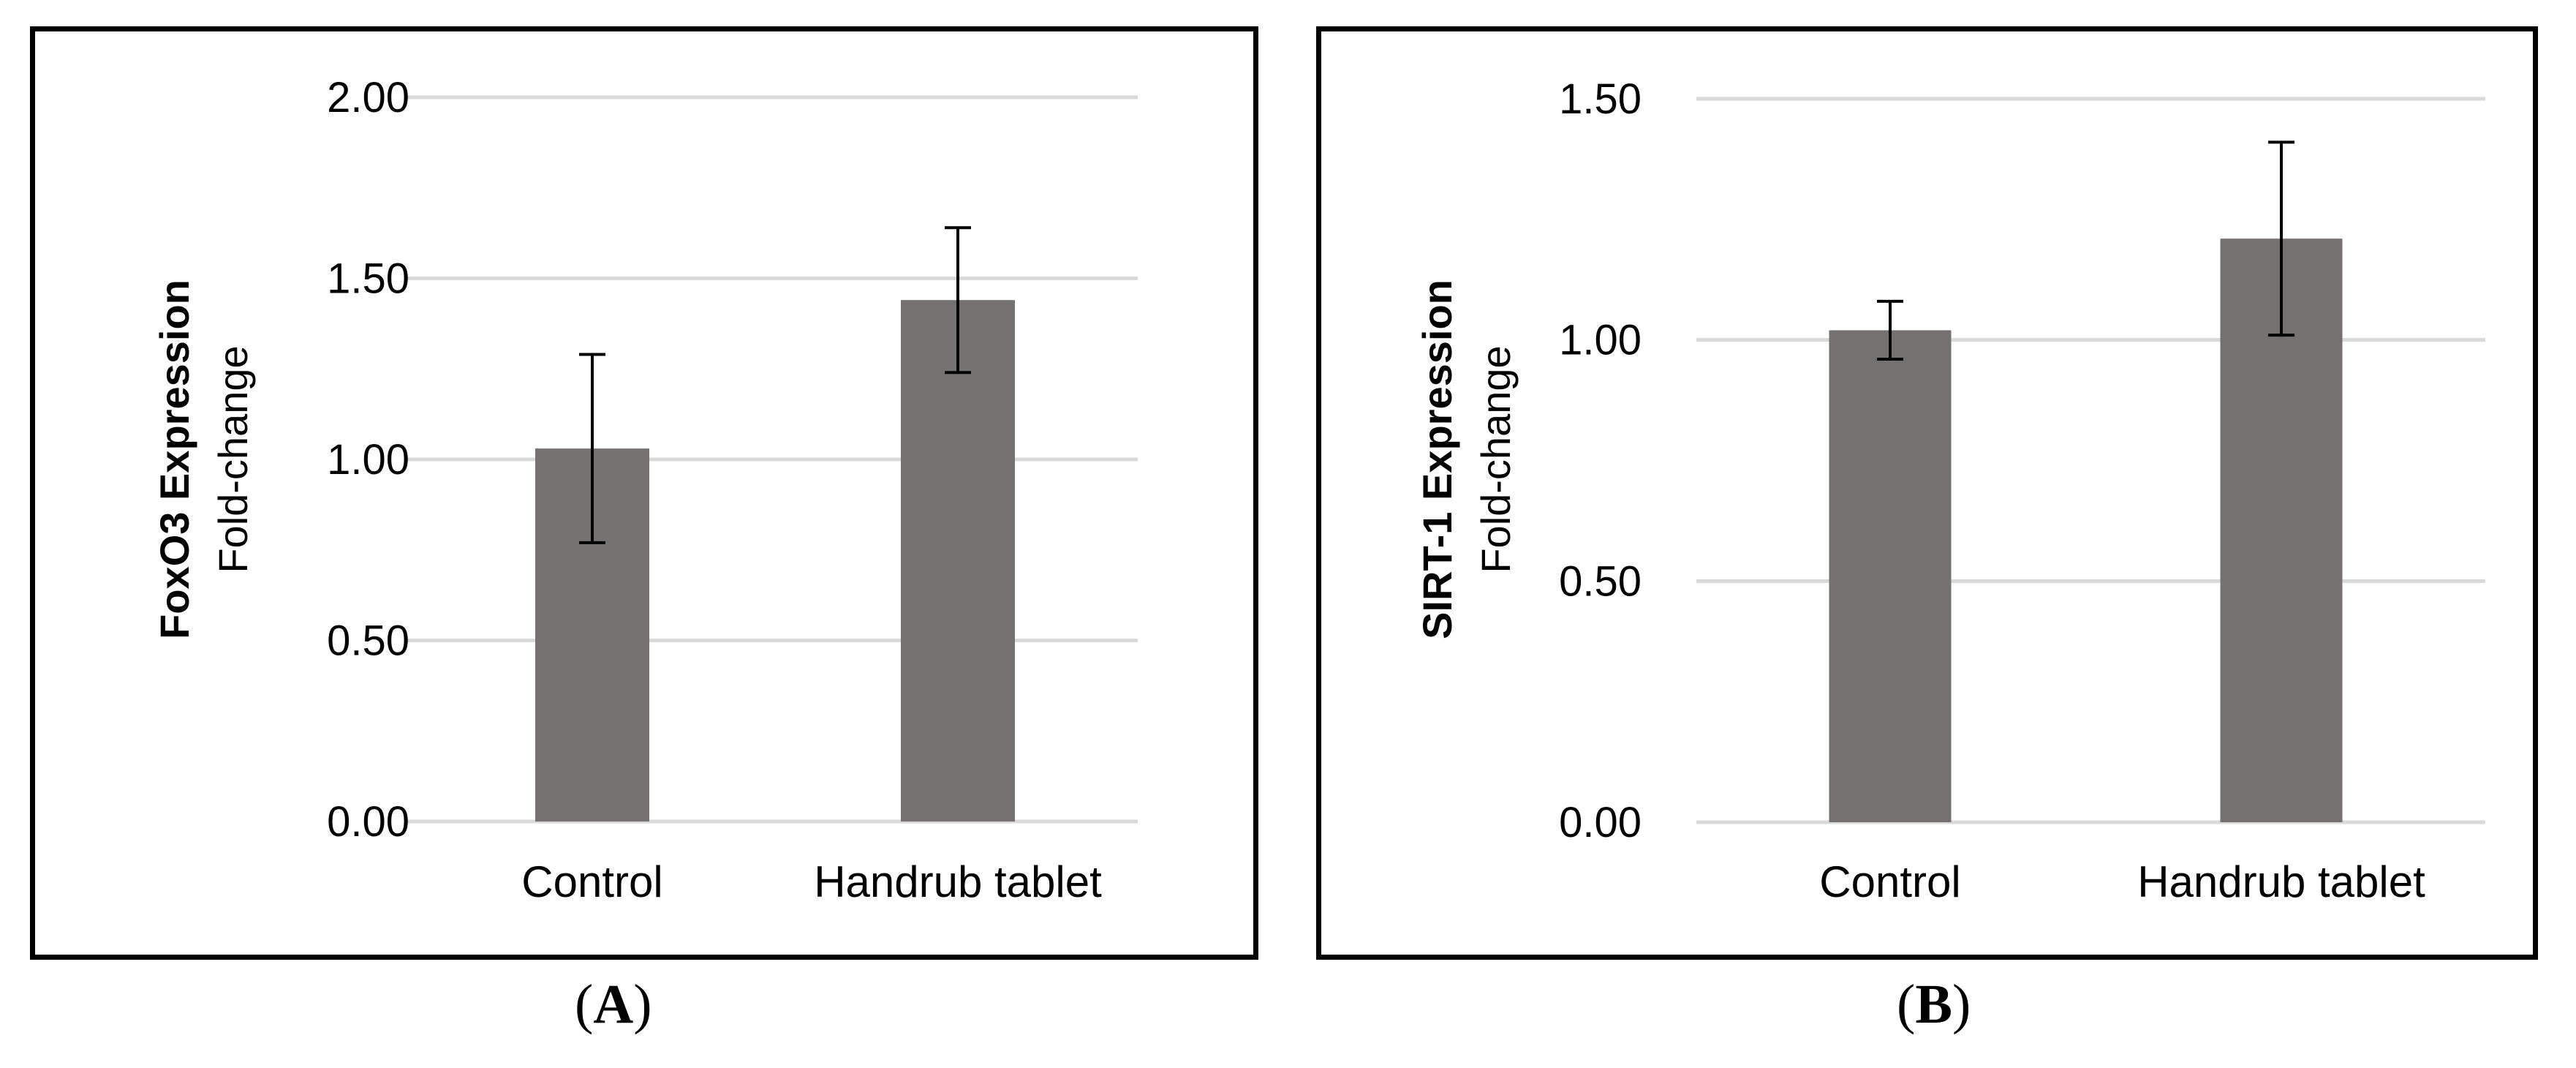 Image resolution: width=2576 pixels, height=1068 pixels. I want to click on panel-label-a: (A), so click(613, 1004).